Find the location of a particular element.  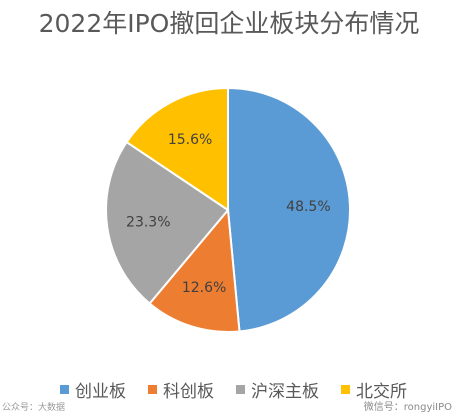

data-label-2: 12.6% is located at coordinates (204, 288).